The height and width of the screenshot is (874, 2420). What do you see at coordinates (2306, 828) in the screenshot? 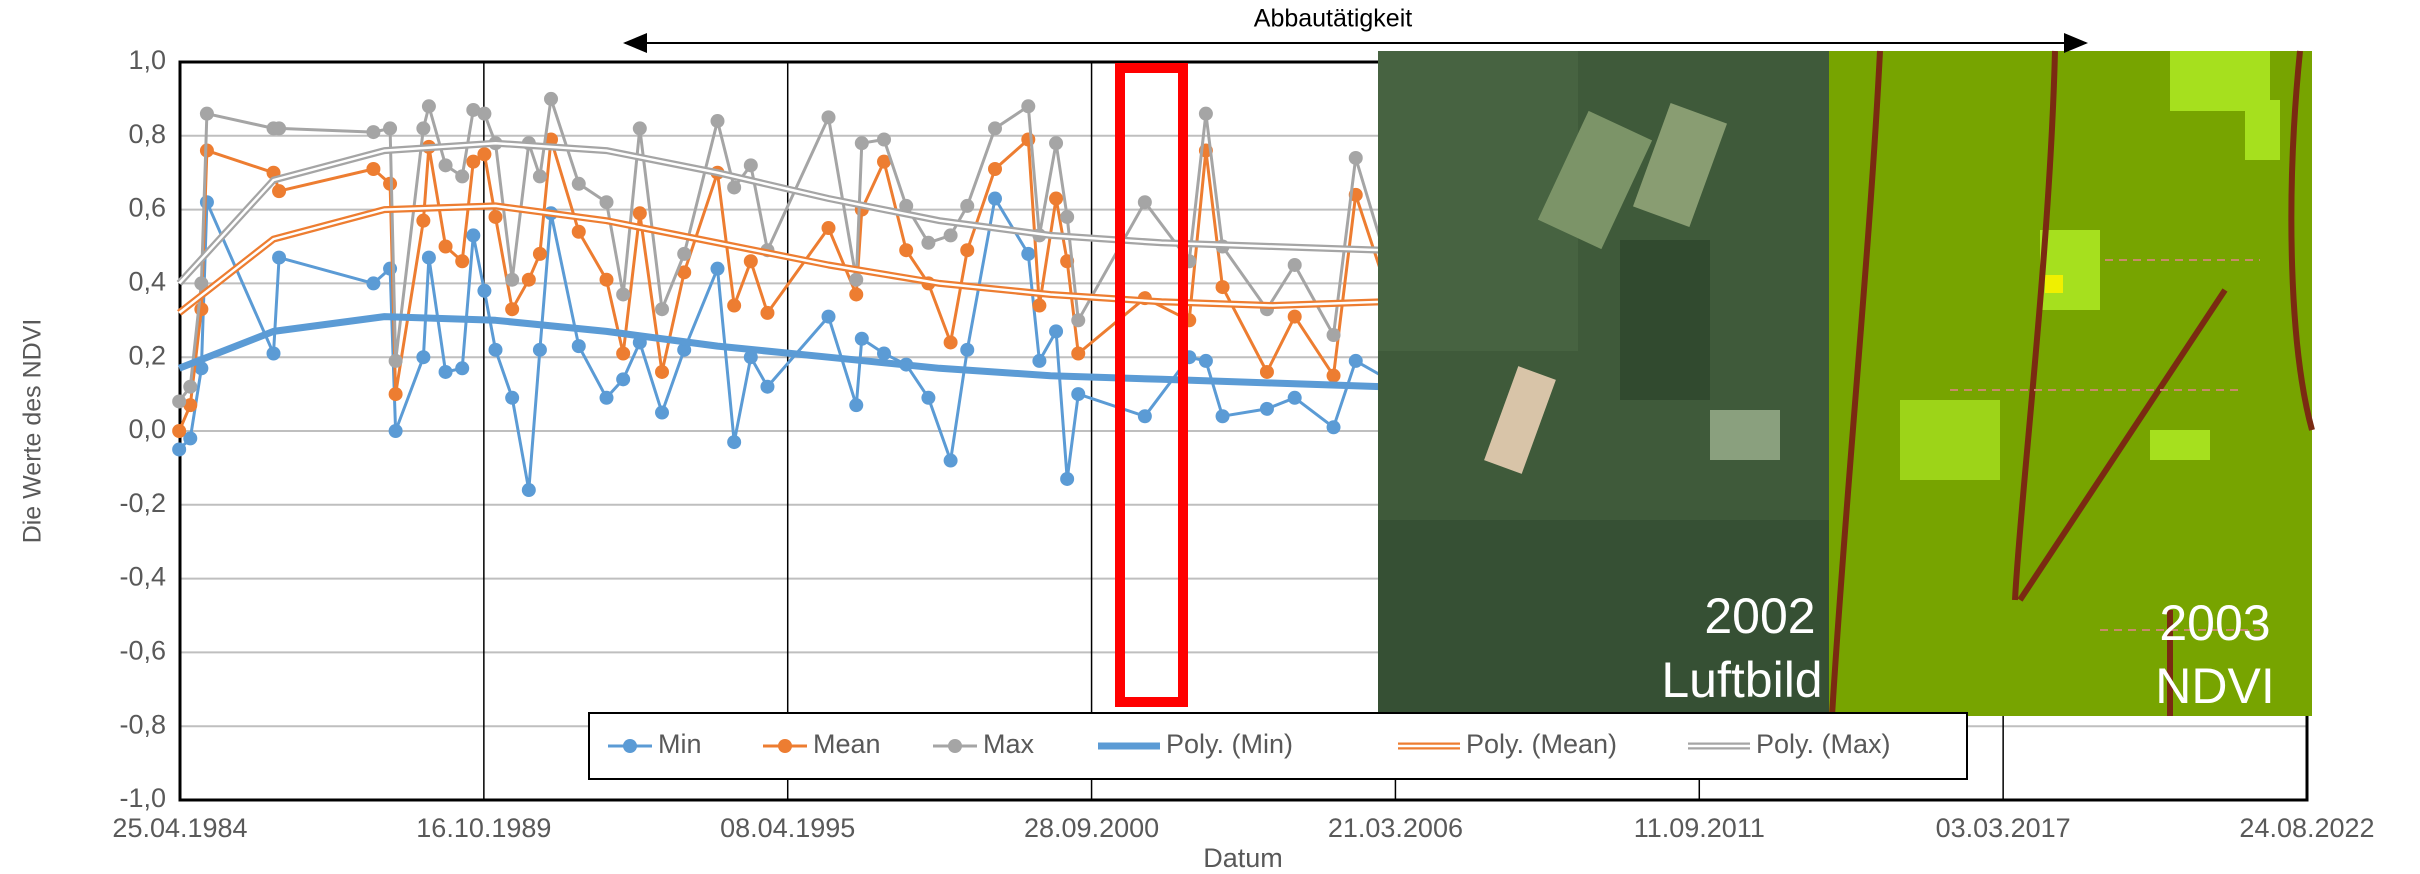
I see `x-tick-label: 24.08.2022` at bounding box center [2306, 828].